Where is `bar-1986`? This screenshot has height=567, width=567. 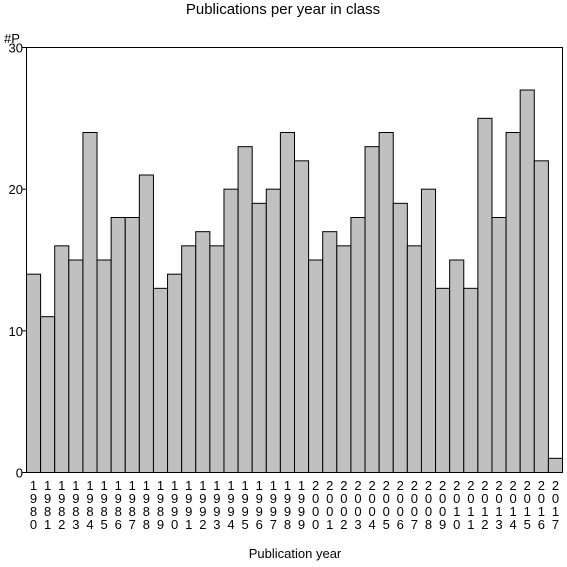
bar-1986 is located at coordinates (118, 345).